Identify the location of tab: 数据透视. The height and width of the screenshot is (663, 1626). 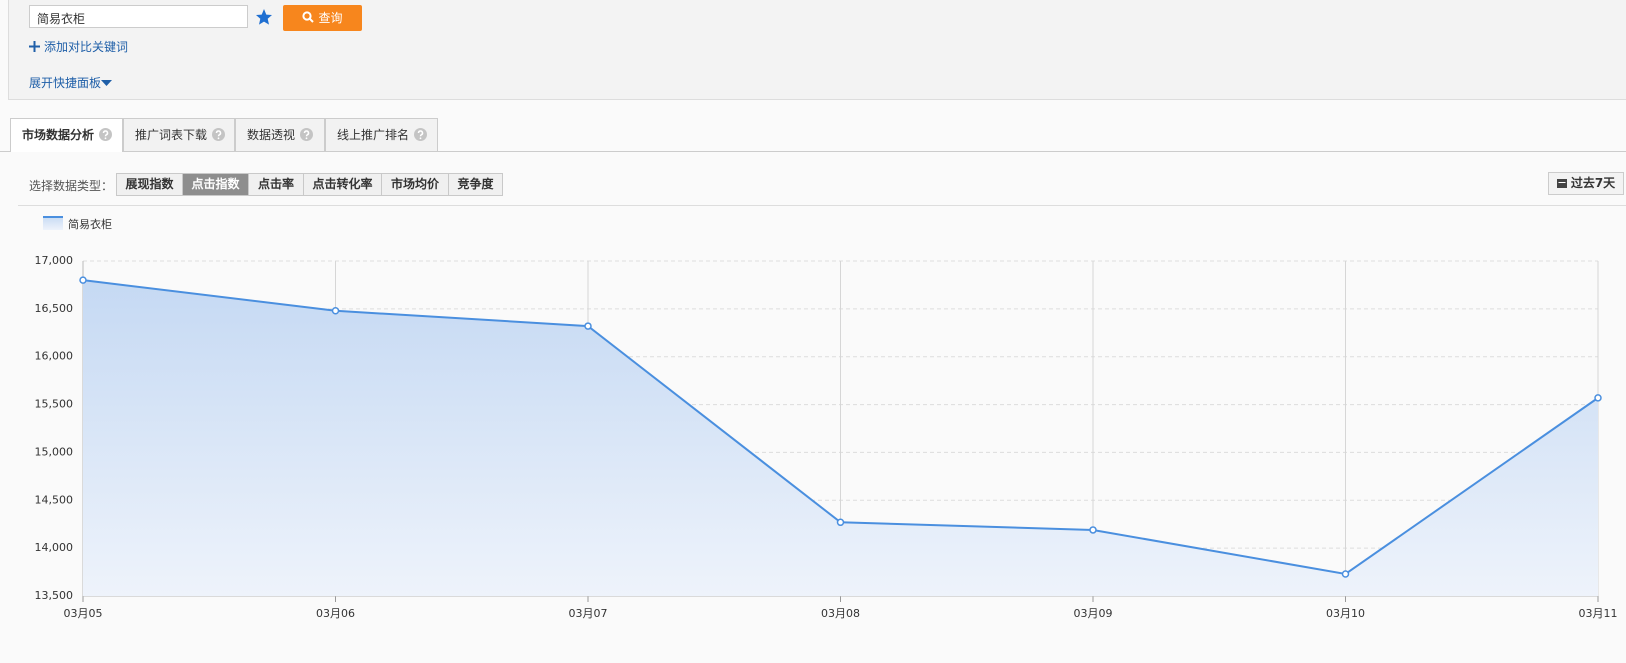
(280, 134).